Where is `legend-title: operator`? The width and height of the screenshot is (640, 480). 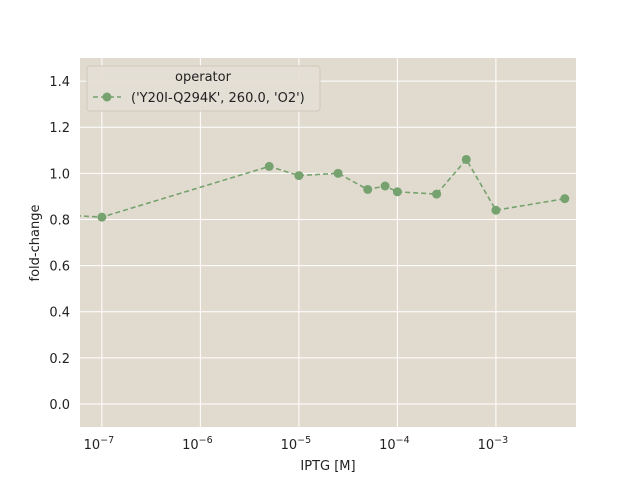 legend-title: operator is located at coordinates (203, 77).